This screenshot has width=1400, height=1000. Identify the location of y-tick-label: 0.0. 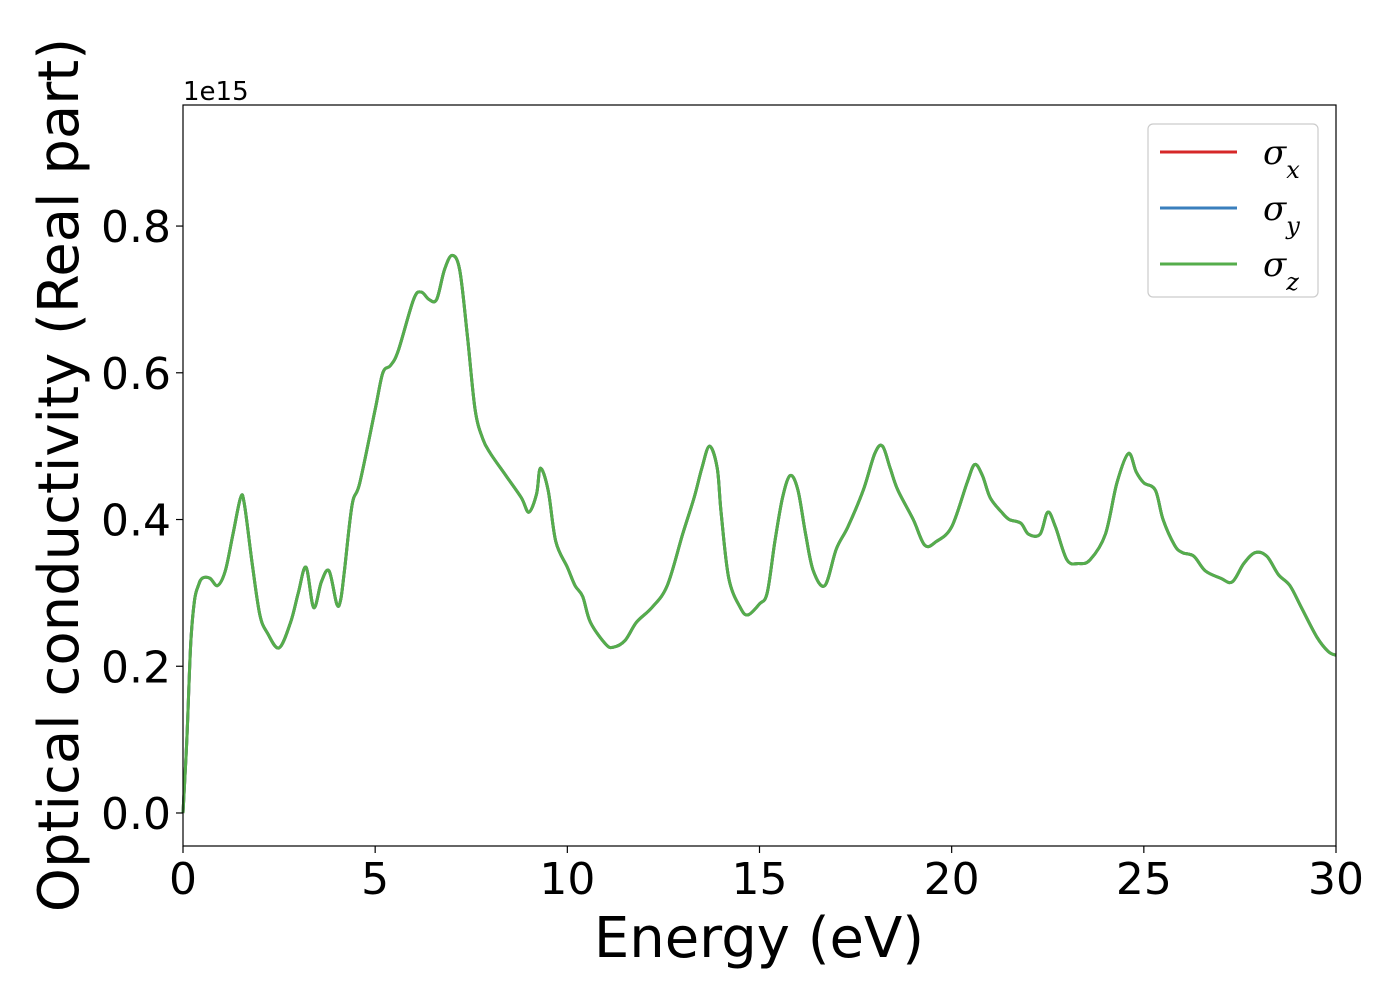
(136, 814).